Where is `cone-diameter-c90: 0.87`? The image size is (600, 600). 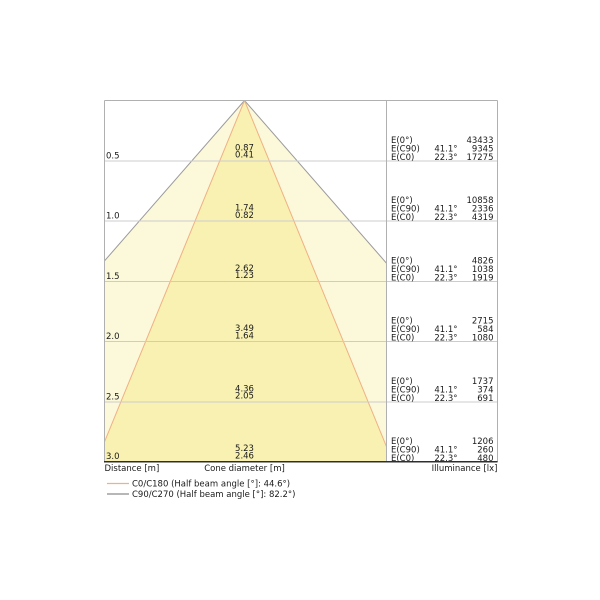
cone-diameter-c90: 0.87 is located at coordinates (244, 148).